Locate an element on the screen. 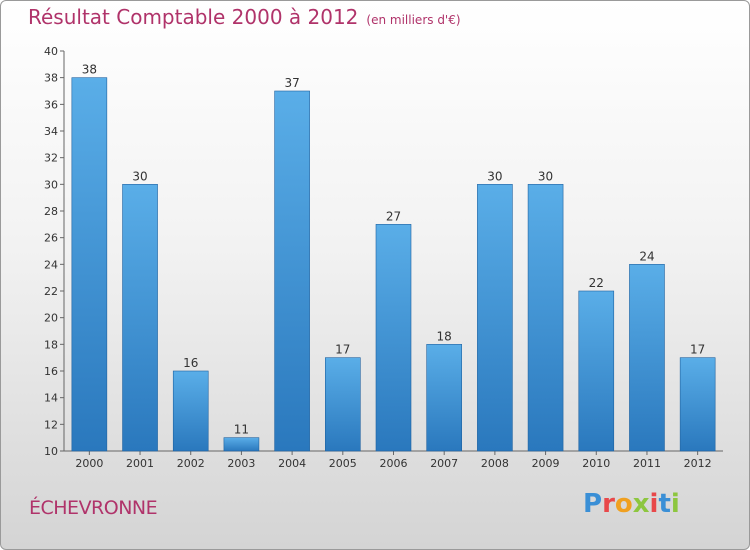 The image size is (750, 550). y-tick-label: 22 is located at coordinates (51, 291).